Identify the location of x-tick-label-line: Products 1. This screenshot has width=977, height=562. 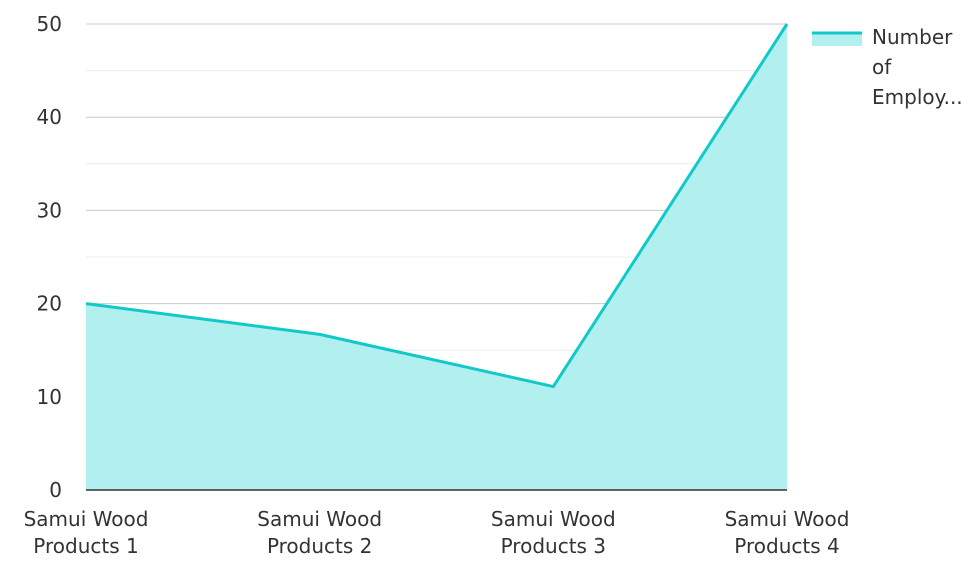
(85, 546).